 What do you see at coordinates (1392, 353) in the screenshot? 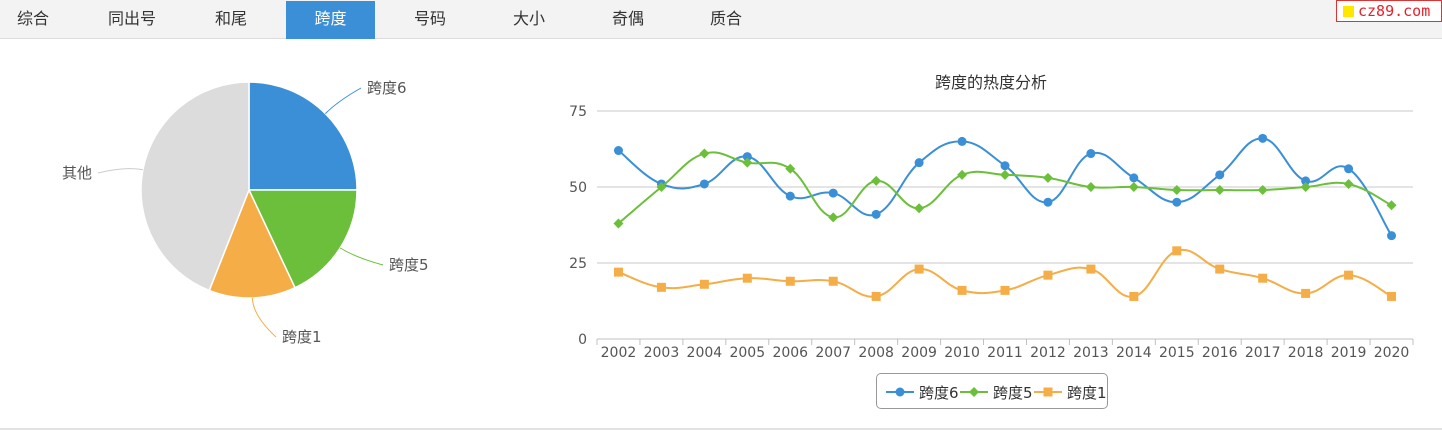
I see `x-tick-label: 2020` at bounding box center [1392, 353].